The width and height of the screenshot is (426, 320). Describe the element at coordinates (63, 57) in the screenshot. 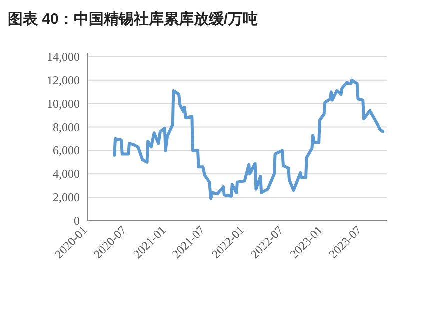

I see `y-tick-label: 14,000` at that location.